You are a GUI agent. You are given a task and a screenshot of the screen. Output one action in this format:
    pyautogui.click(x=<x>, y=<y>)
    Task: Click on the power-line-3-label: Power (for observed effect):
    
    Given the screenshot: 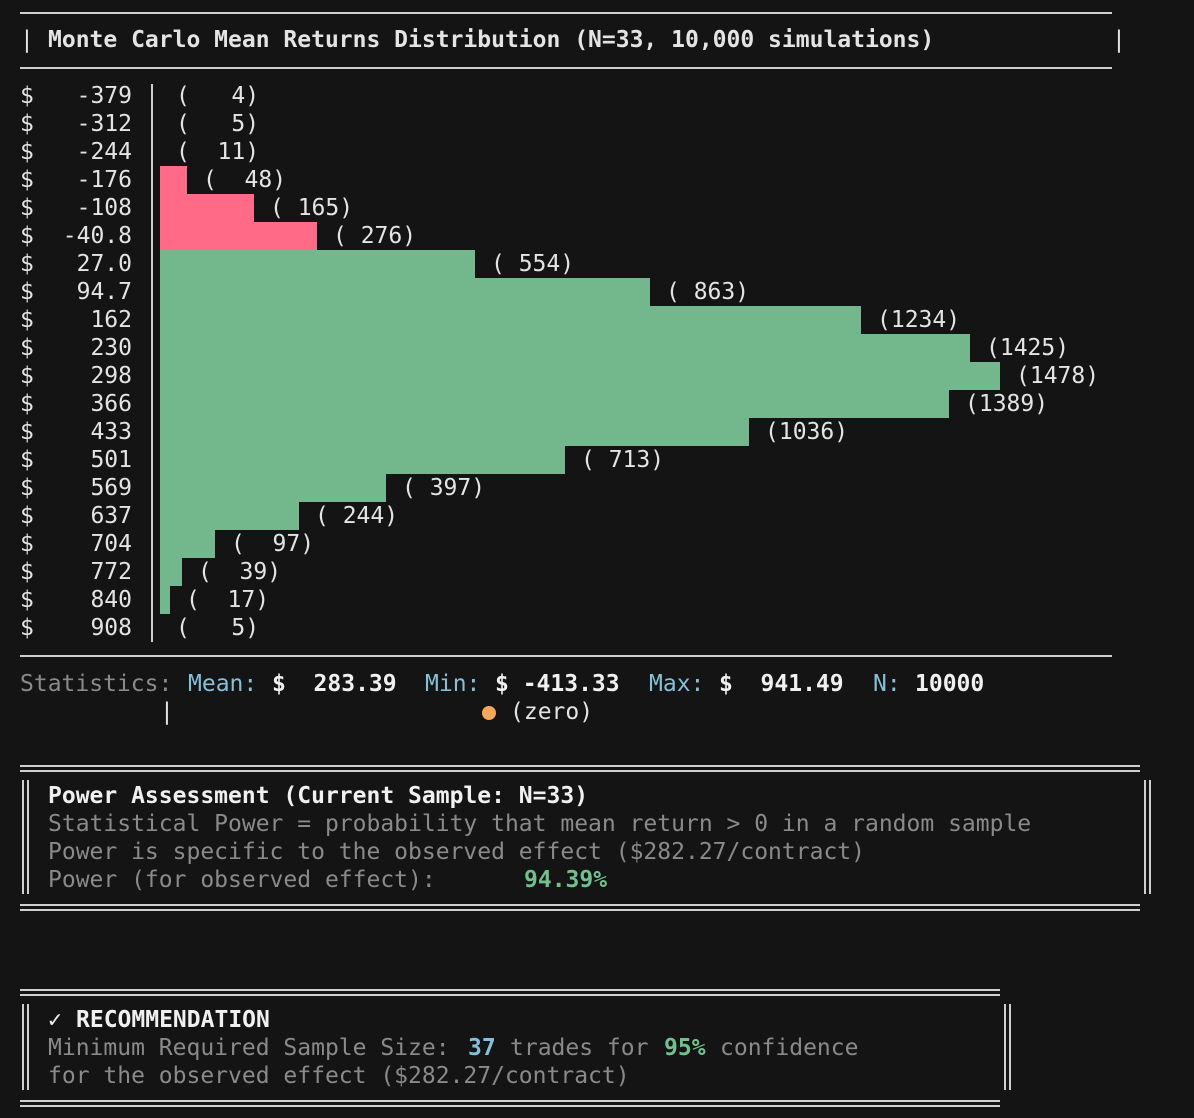 What is the action you would take?
    pyautogui.click(x=242, y=880)
    